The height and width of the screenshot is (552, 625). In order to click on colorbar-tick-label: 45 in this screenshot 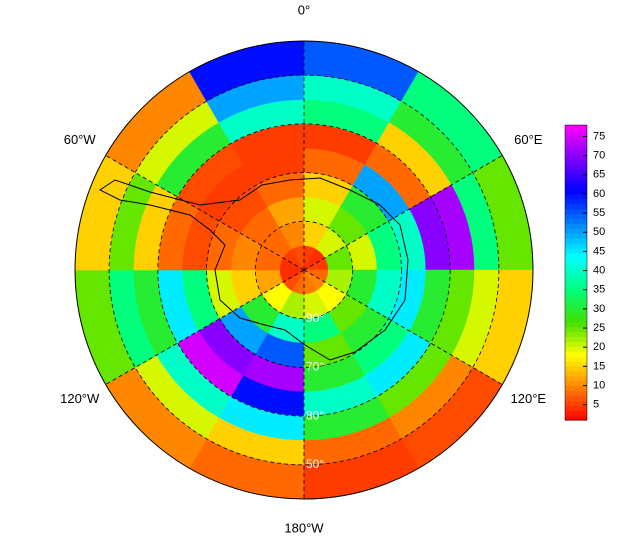, I will do `click(599, 251)`.